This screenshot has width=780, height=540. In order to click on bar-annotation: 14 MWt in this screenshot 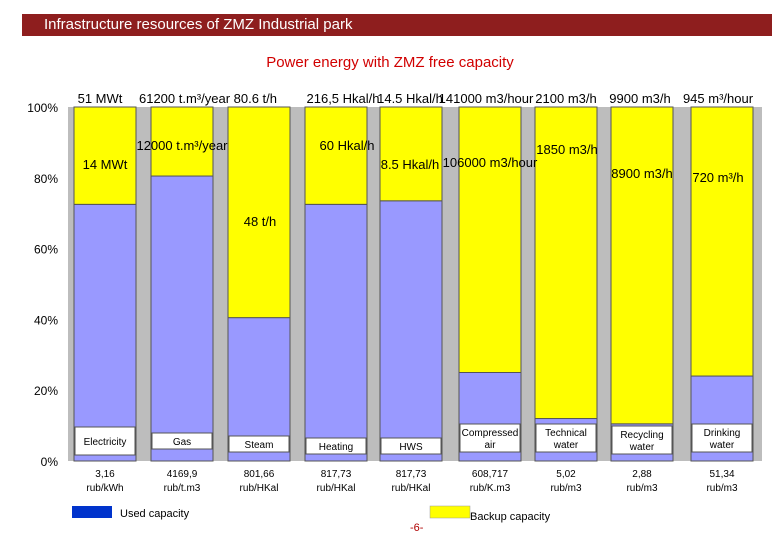, I will do `click(105, 164)`.